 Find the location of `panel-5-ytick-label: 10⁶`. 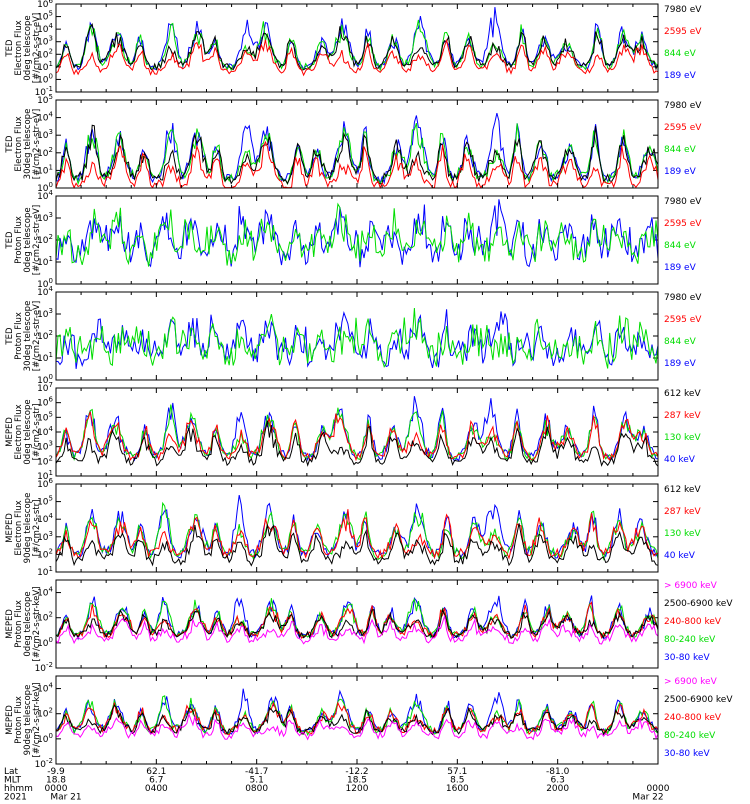

panel-5-ytick-label: 10⁶ is located at coordinates (45, 402).